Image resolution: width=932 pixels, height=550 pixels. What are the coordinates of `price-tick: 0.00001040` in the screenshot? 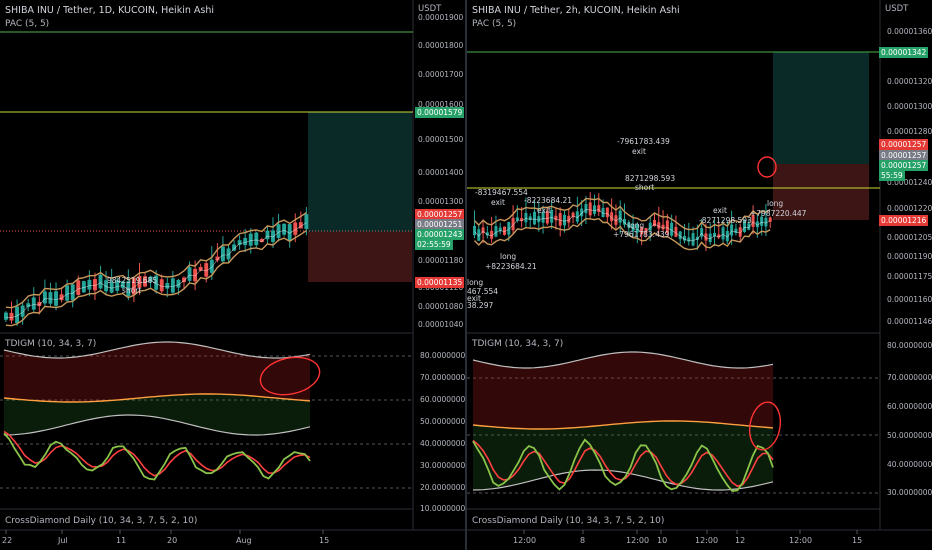 It's located at (441, 324).